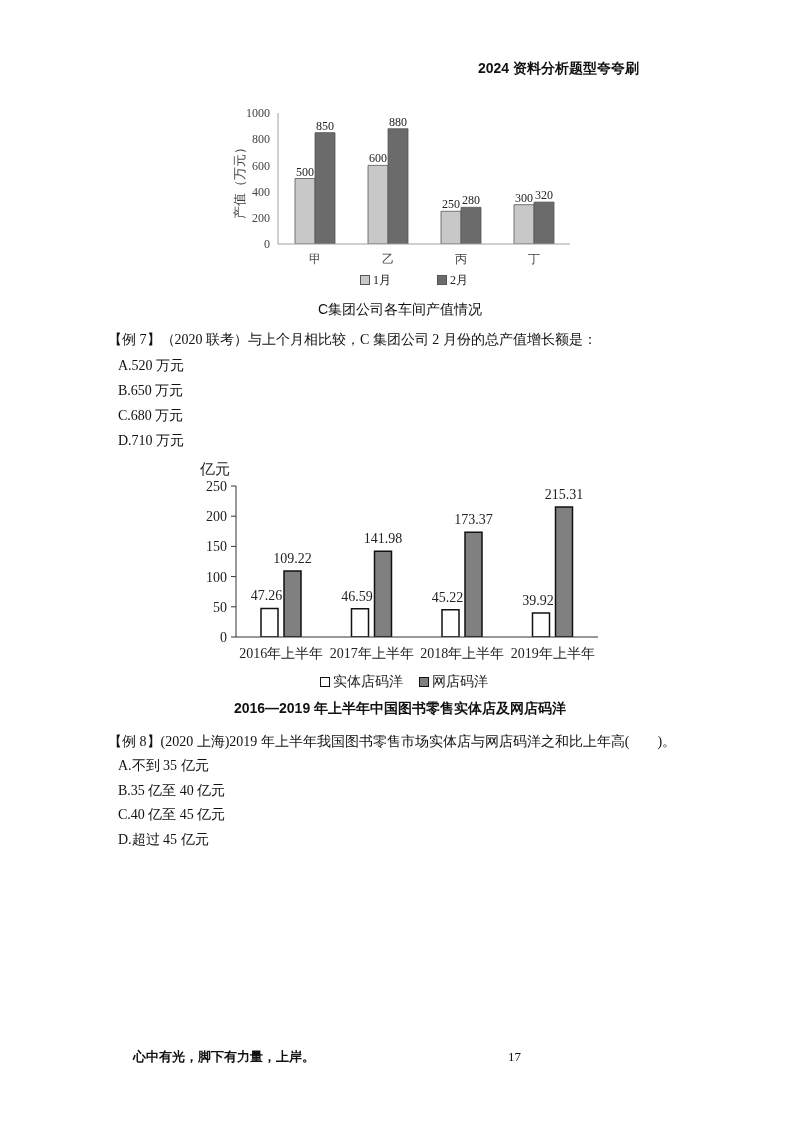 The height and width of the screenshot is (1132, 800). Describe the element at coordinates (151, 366) in the screenshot. I see `text: A.520 万元` at that location.